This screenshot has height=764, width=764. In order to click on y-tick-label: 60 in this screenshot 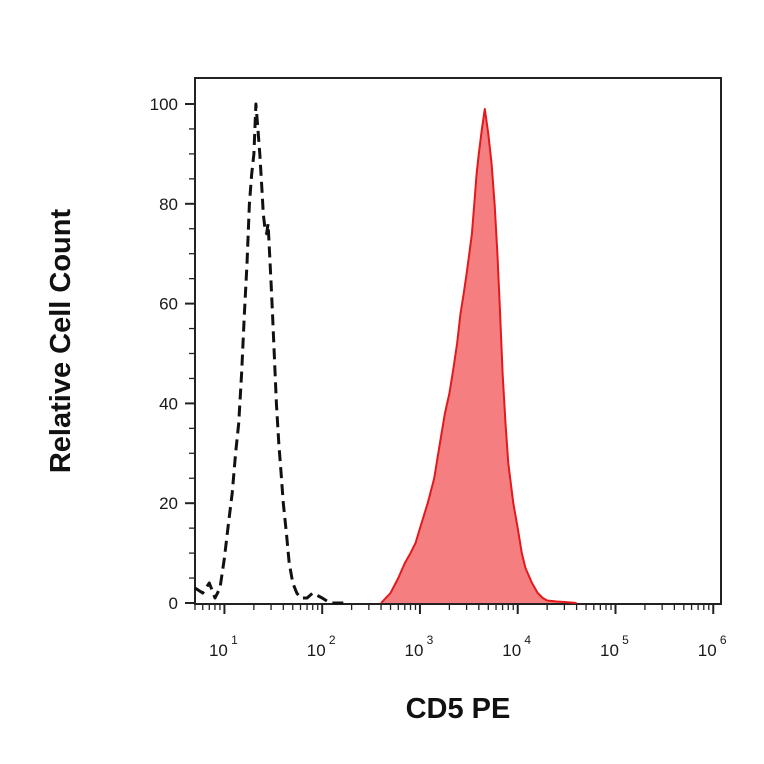, I will do `click(168, 304)`.